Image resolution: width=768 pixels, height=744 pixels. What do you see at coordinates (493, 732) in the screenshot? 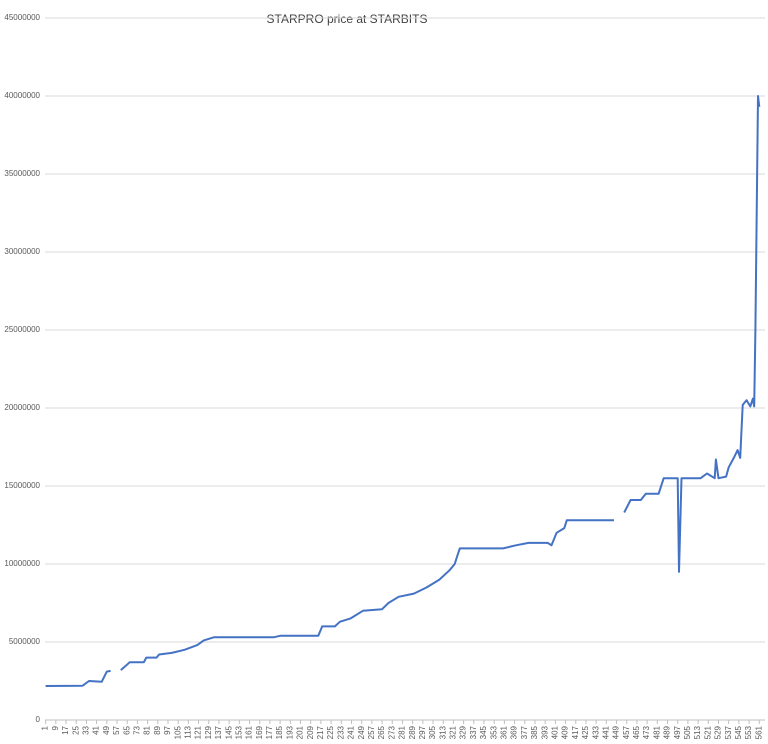
I see `x-tick-label: 353` at bounding box center [493, 732].